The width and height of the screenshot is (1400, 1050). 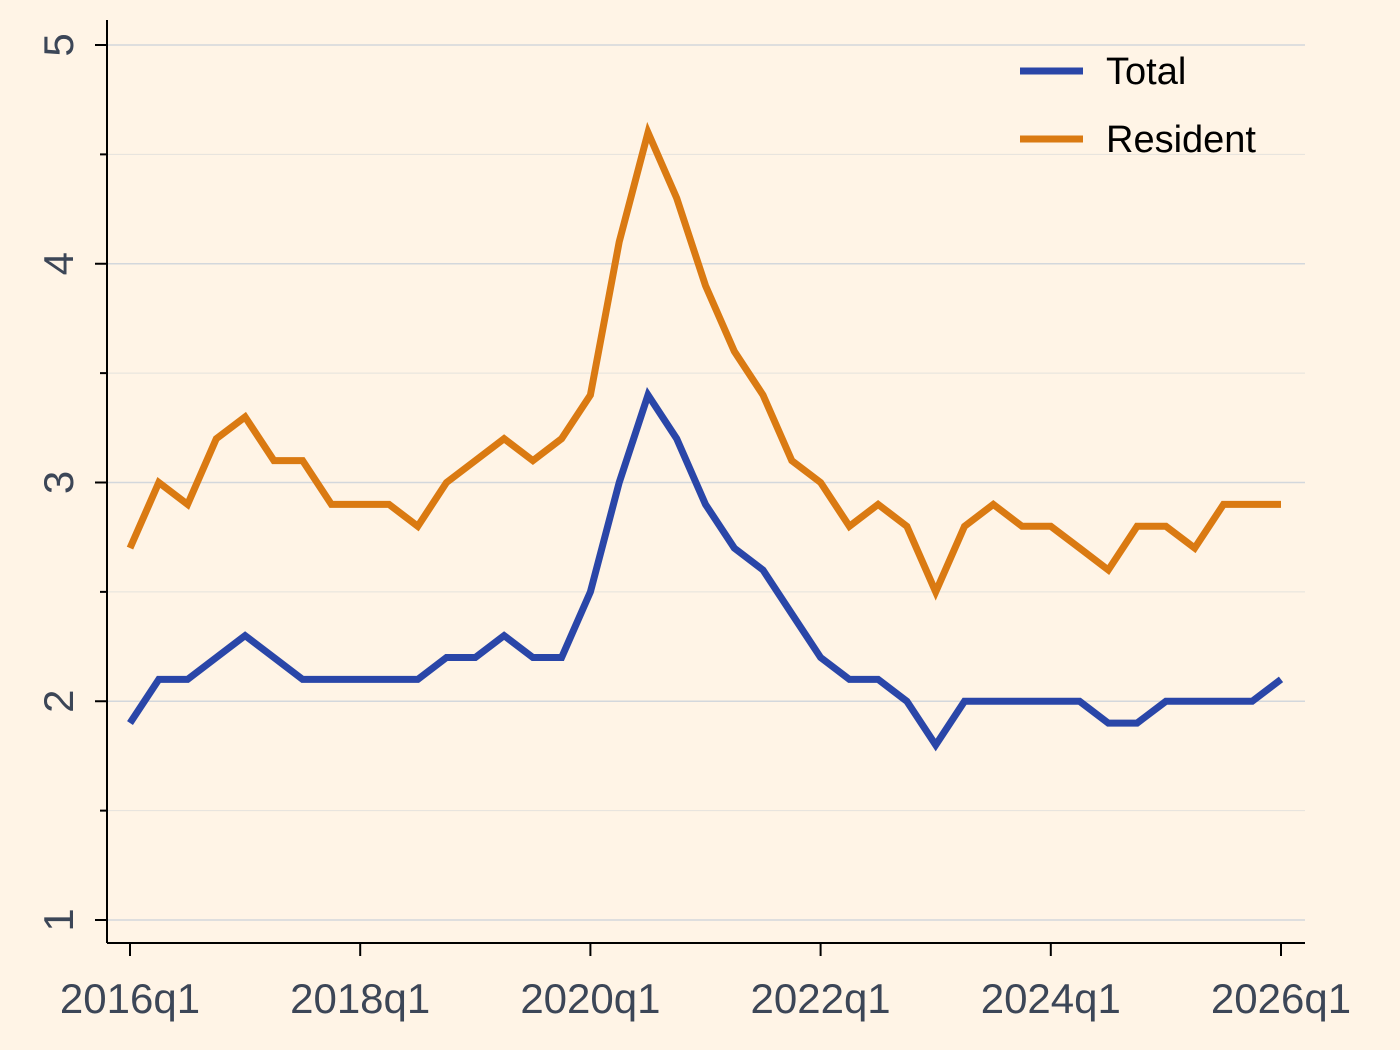 What do you see at coordinates (58, 482) in the screenshot?
I see `y-tick-label: 3` at bounding box center [58, 482].